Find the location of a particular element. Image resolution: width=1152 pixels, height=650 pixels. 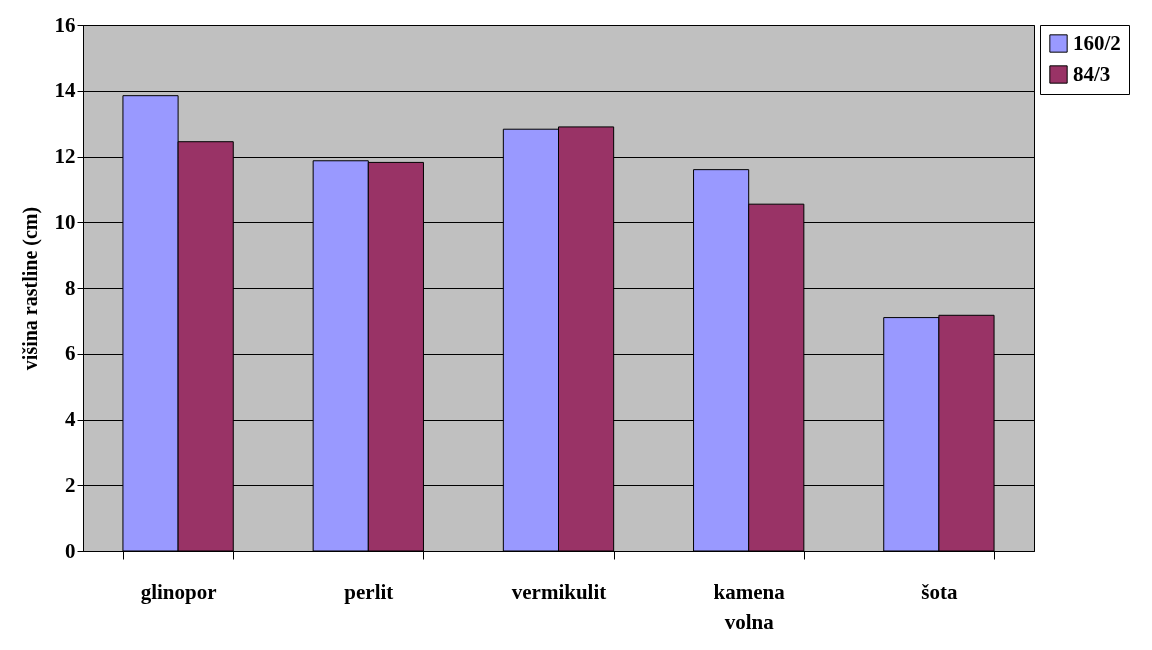

x-tick-label: šota is located at coordinates (939, 591).